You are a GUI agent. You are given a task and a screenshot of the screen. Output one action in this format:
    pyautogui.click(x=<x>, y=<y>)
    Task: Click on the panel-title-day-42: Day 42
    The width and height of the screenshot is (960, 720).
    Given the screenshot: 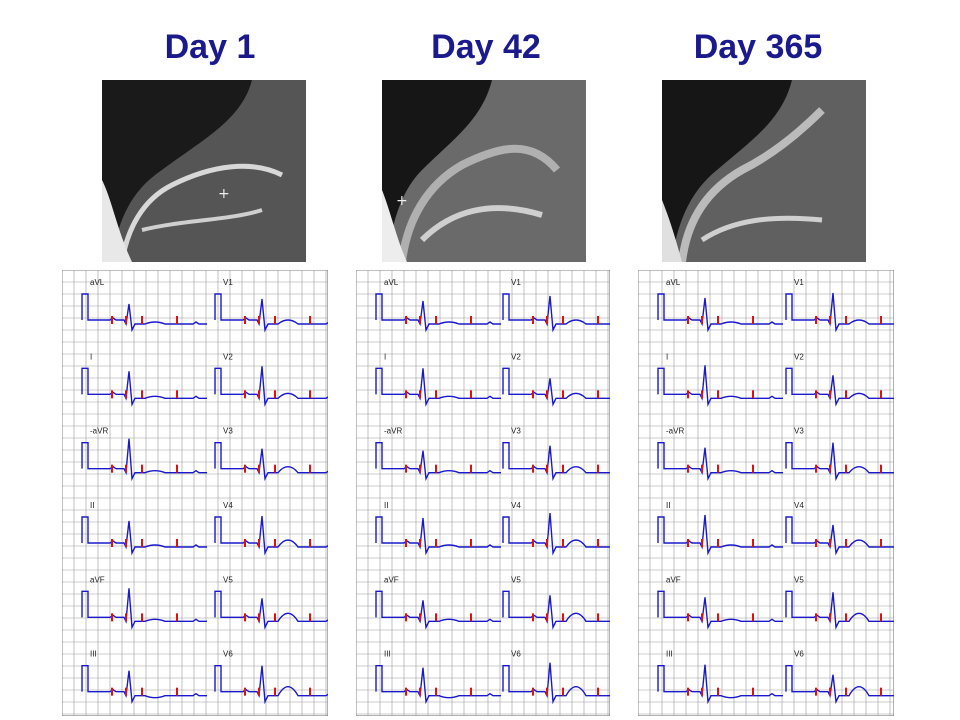 What is the action you would take?
    pyautogui.click(x=486, y=47)
    